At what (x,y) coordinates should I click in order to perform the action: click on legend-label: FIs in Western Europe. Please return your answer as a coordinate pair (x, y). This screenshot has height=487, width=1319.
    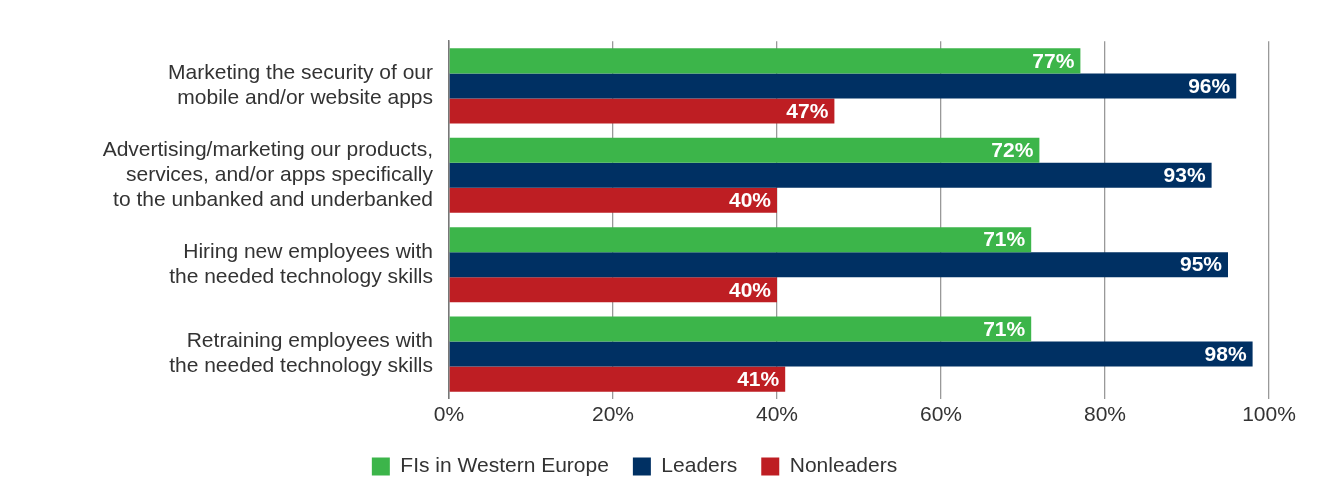
    Looking at the image, I should click on (504, 465).